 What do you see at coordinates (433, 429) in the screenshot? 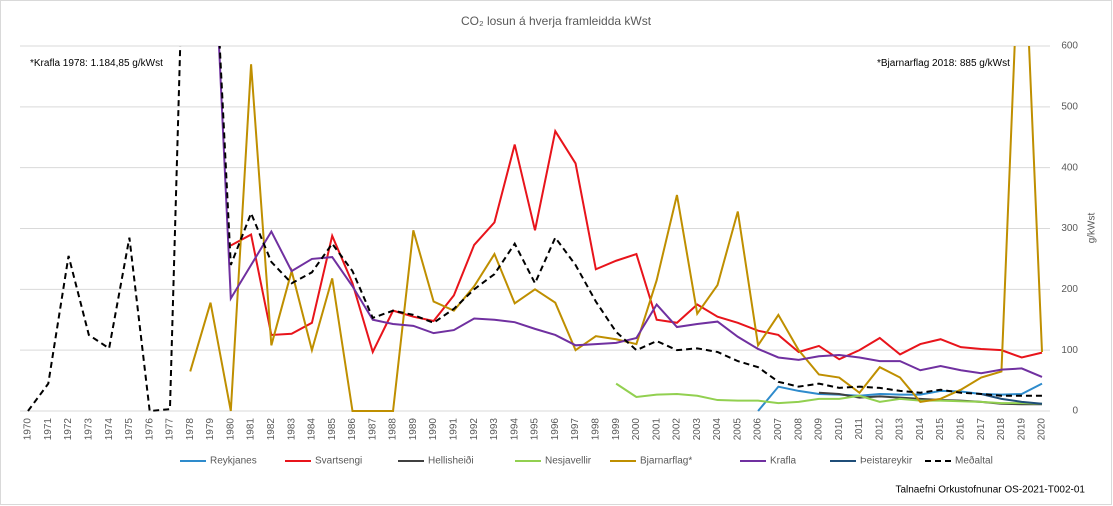
I see `x-tick-label: 1990` at bounding box center [433, 429].